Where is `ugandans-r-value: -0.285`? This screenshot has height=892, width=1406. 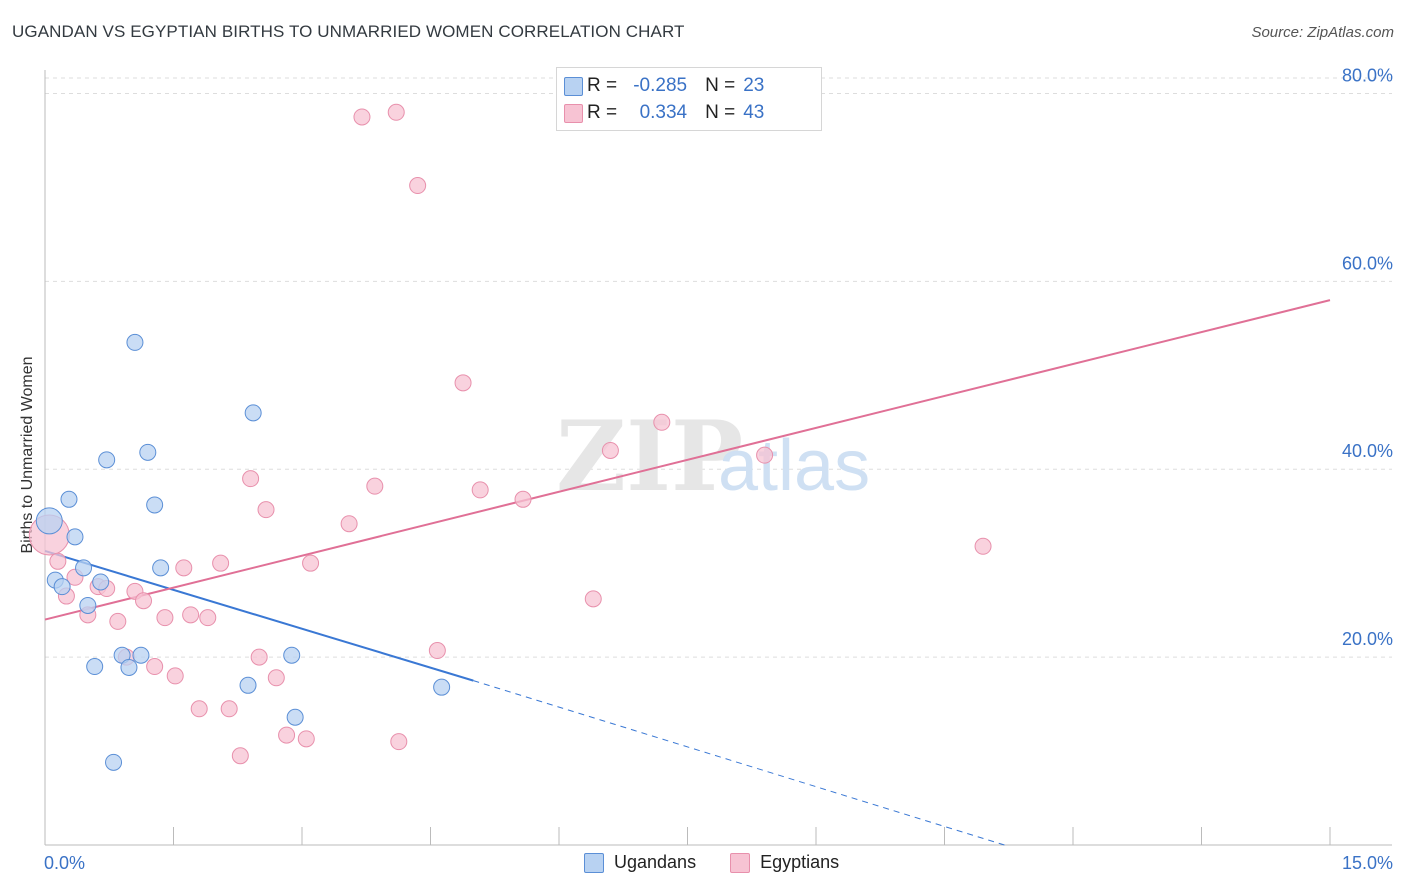
ugandans-r-value: -0.285 is located at coordinates (660, 85).